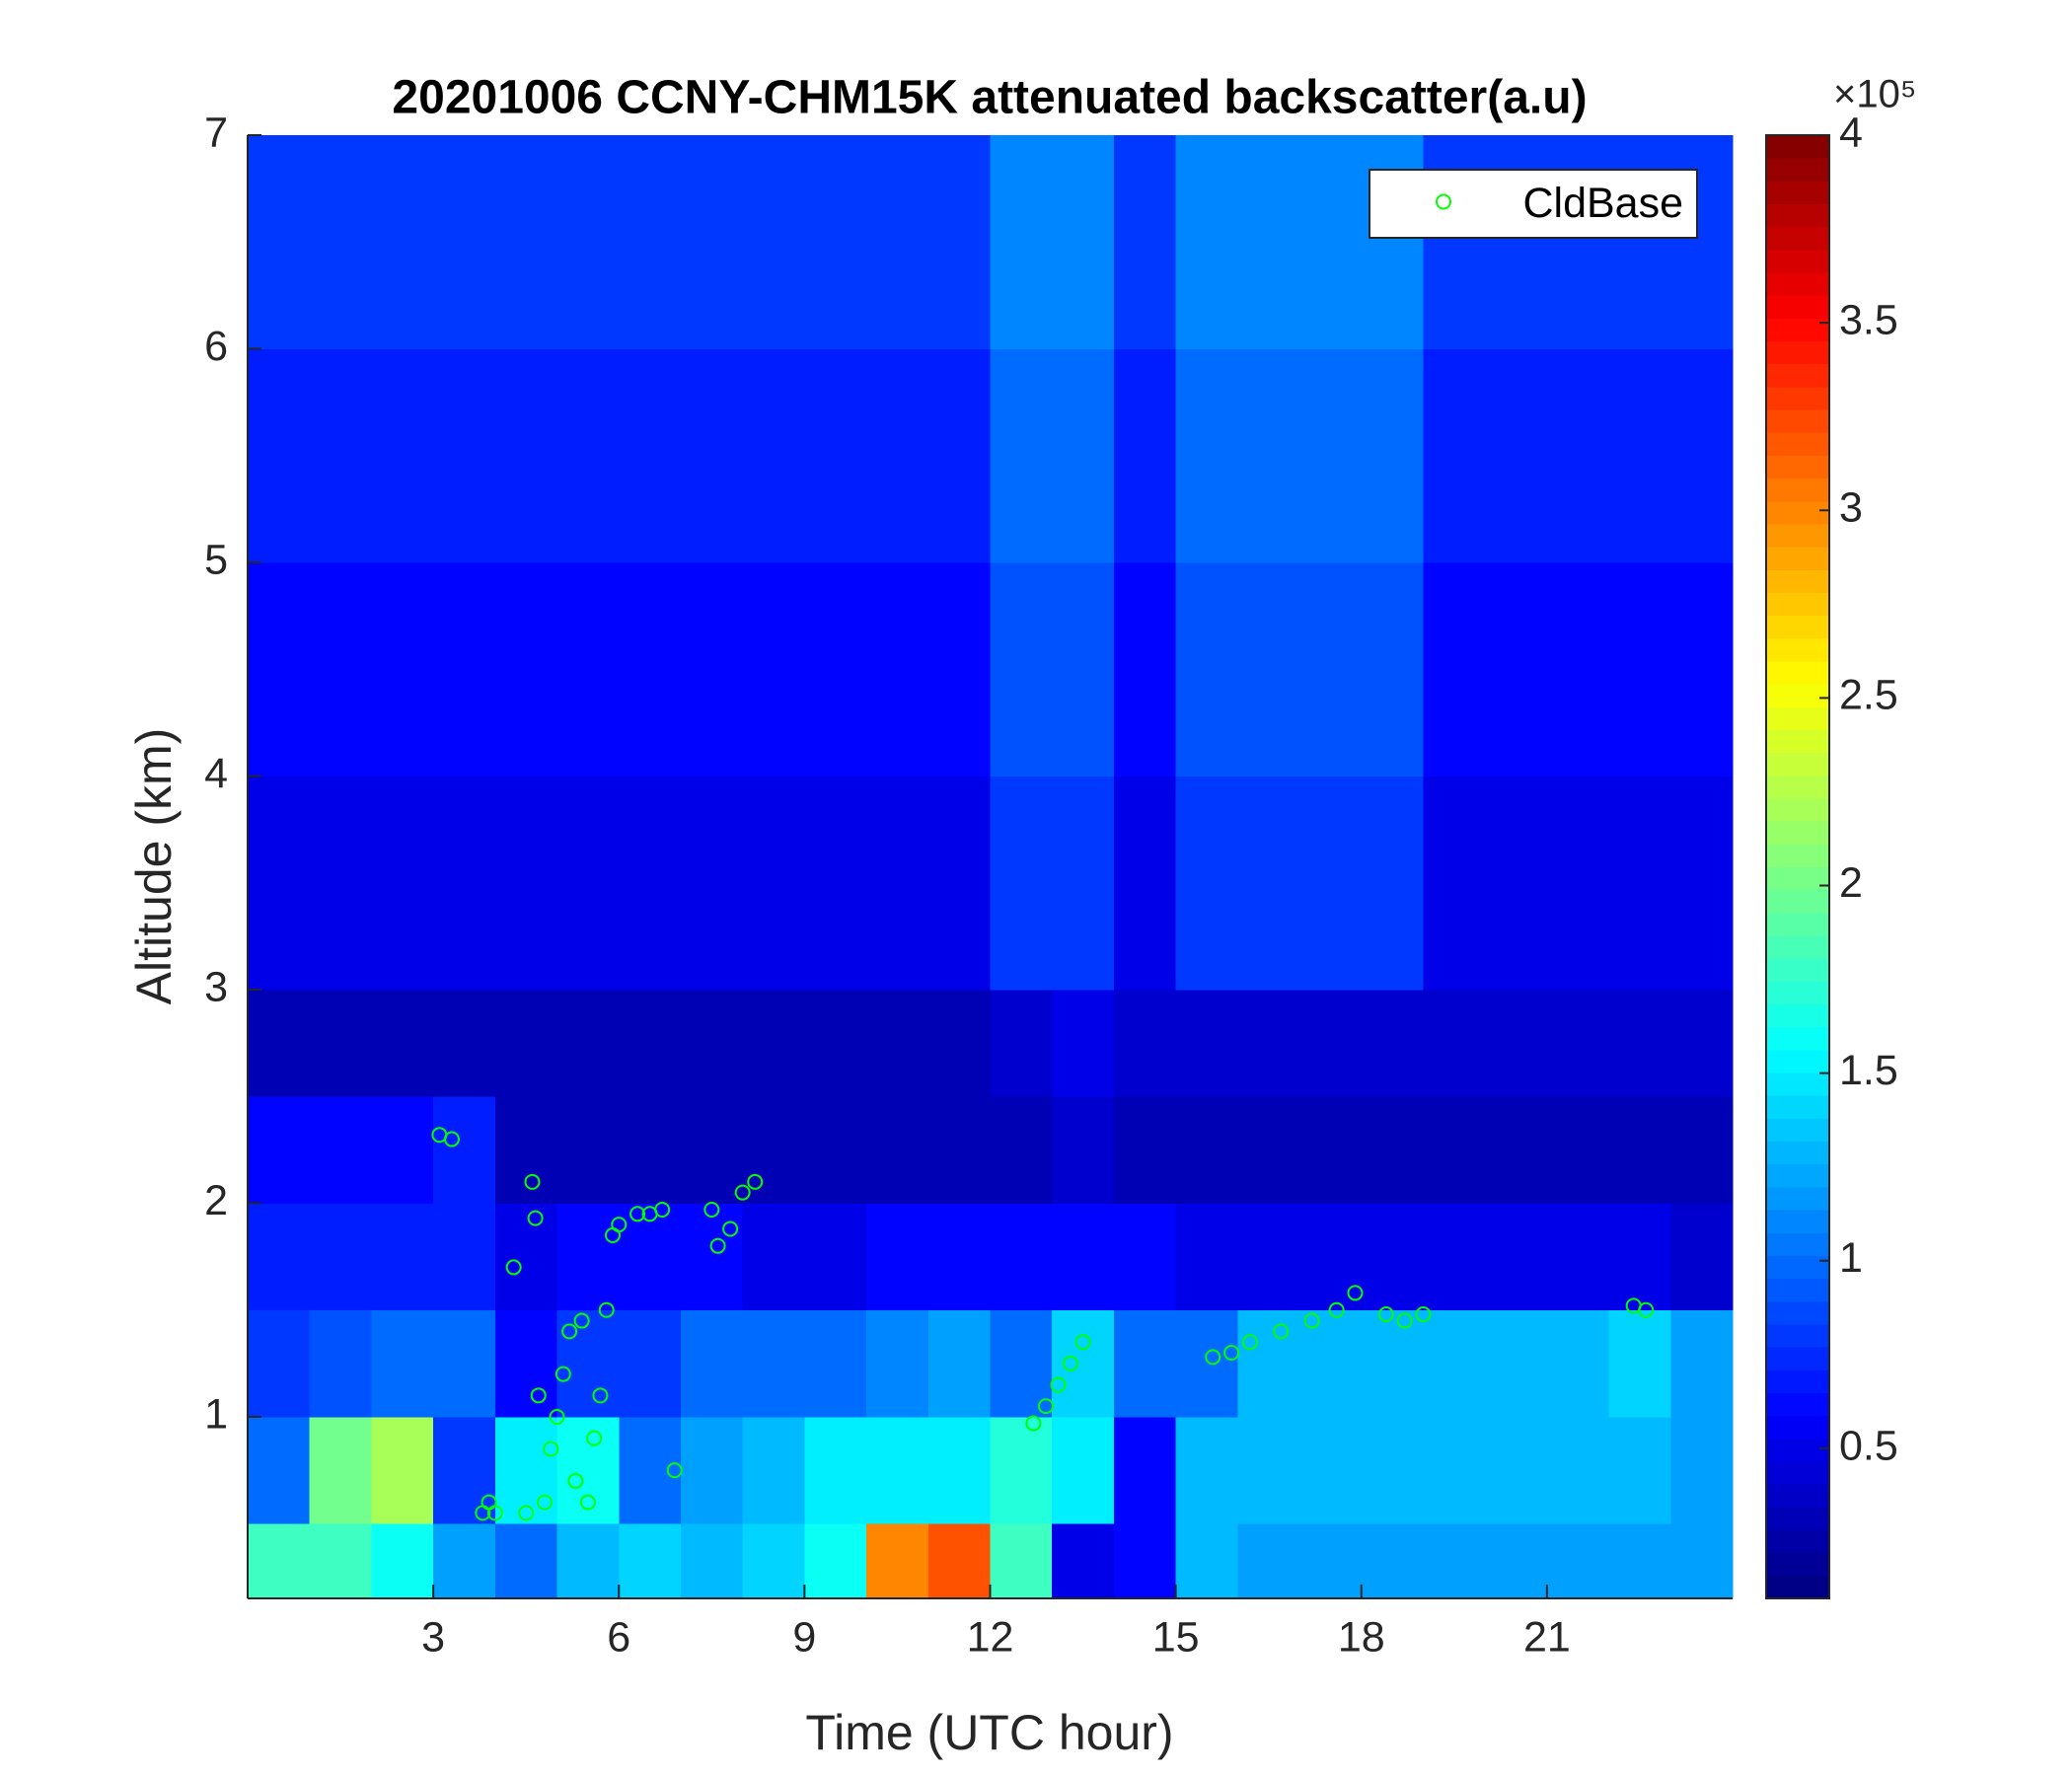  Describe the element at coordinates (1534, 204) in the screenshot. I see `legend-box` at that location.